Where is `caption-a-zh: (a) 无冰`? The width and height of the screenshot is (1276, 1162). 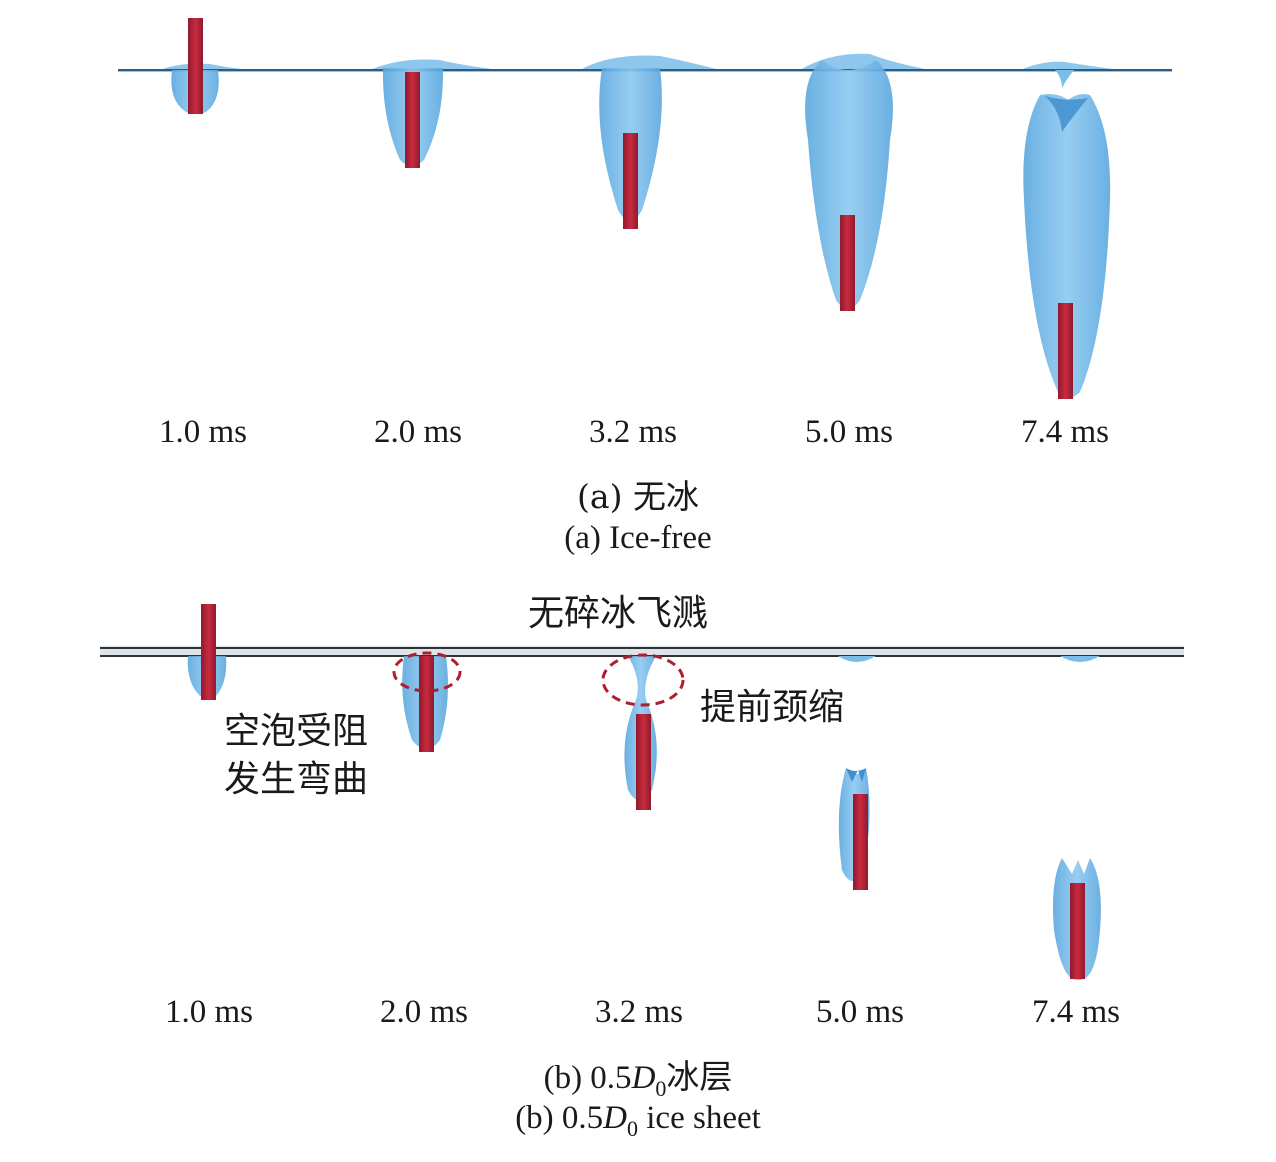
caption-a-zh: (a) 无冰 is located at coordinates (638, 496).